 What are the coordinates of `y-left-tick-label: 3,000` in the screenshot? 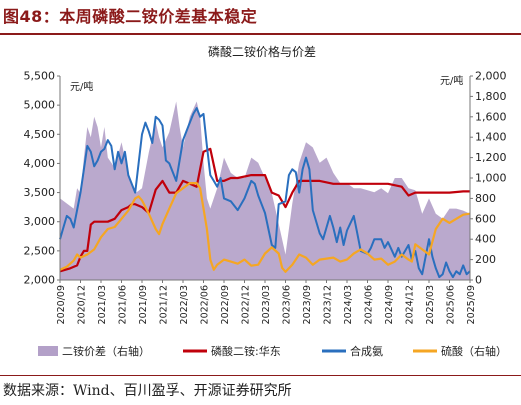 It's located at (40, 221).